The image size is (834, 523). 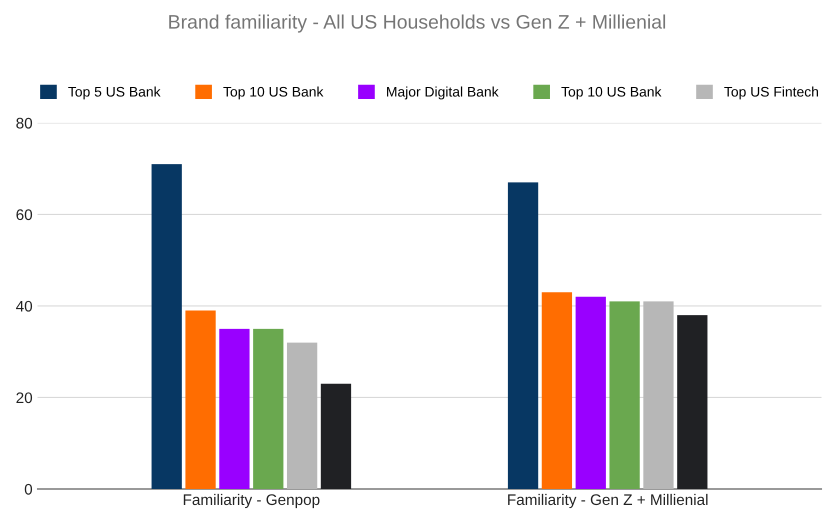 I want to click on legend-label: Top 5 US Bank, so click(x=114, y=93).